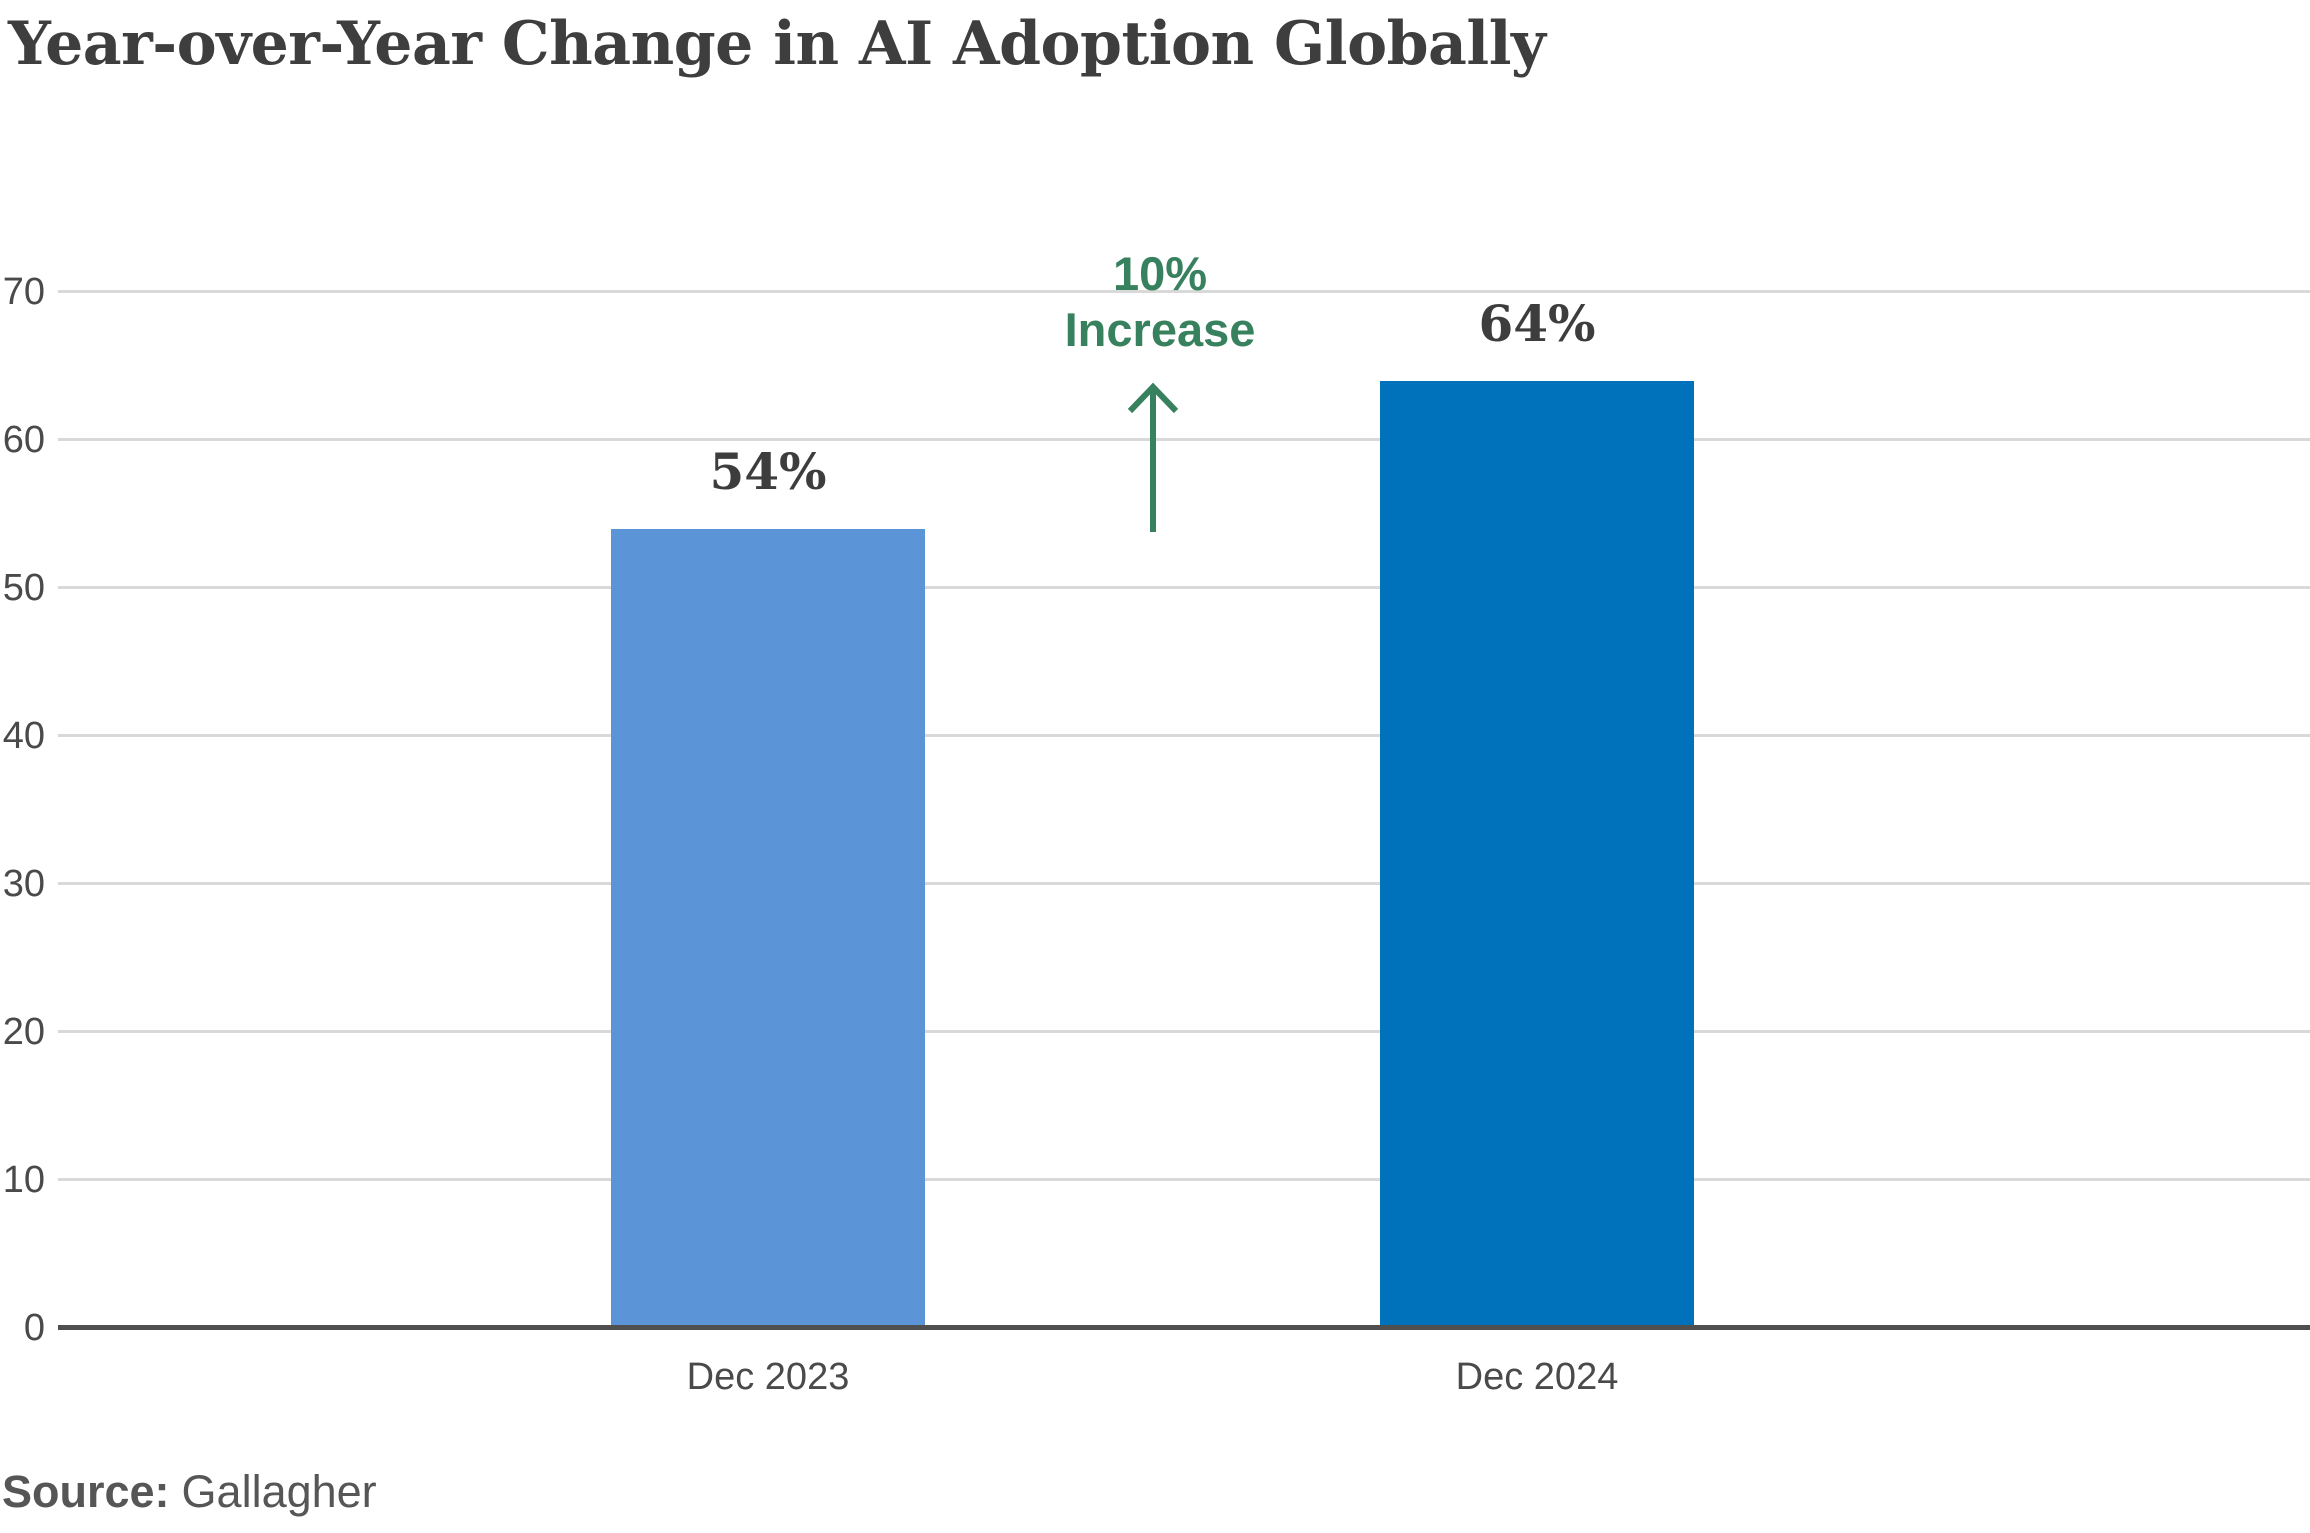 Image resolution: width=2310 pixels, height=1533 pixels. Describe the element at coordinates (23, 1032) in the screenshot. I see `y-tick-label-20: 20` at that location.